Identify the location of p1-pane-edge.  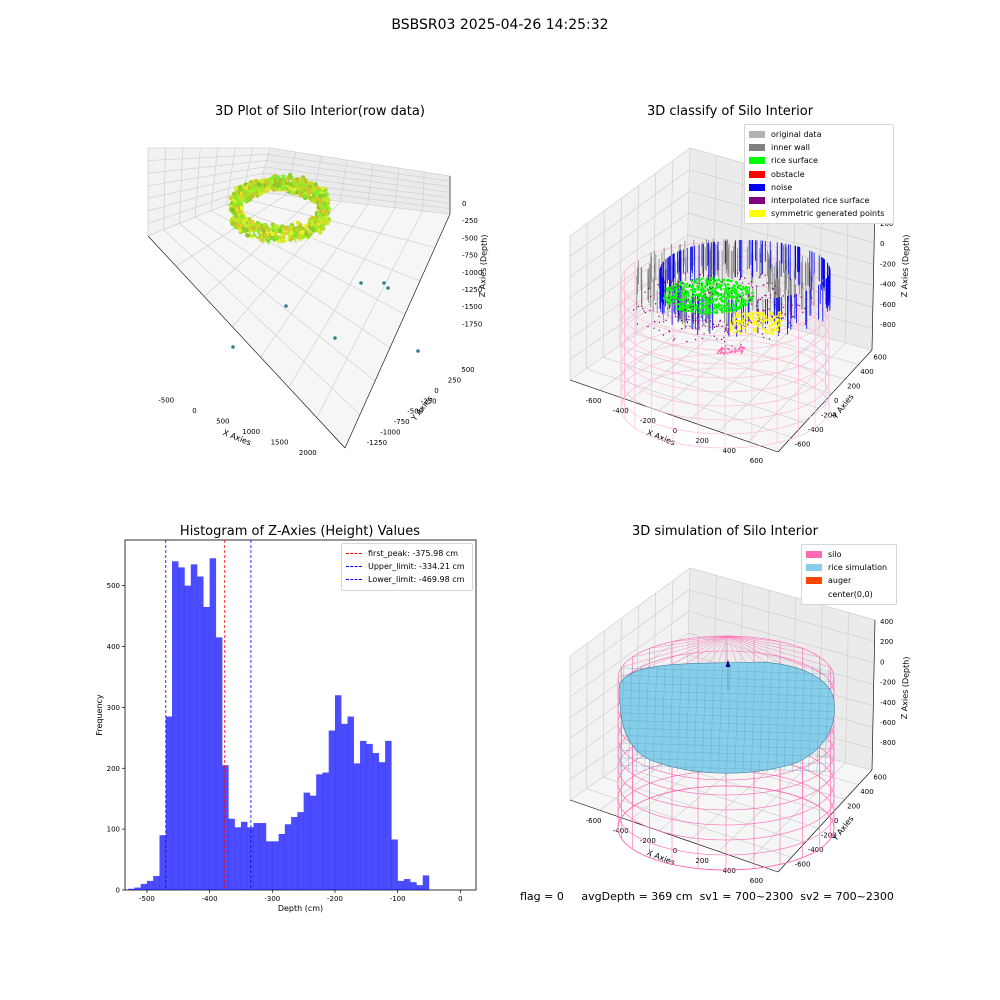
(354, 203).